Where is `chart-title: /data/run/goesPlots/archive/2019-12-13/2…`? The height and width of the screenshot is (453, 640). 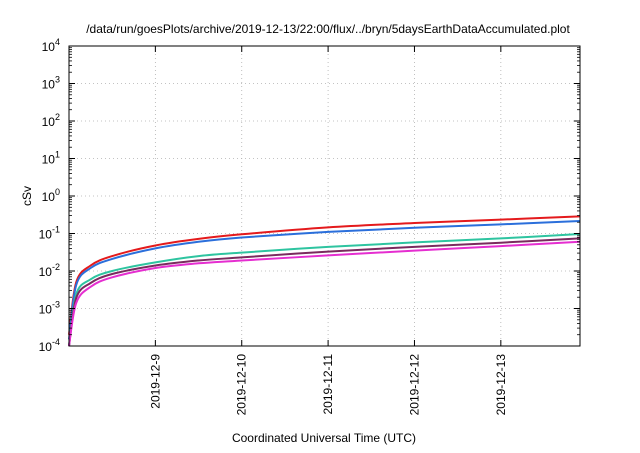
chart-title: /data/run/goesPlots/archive/2019-12-13/2… is located at coordinates (328, 29).